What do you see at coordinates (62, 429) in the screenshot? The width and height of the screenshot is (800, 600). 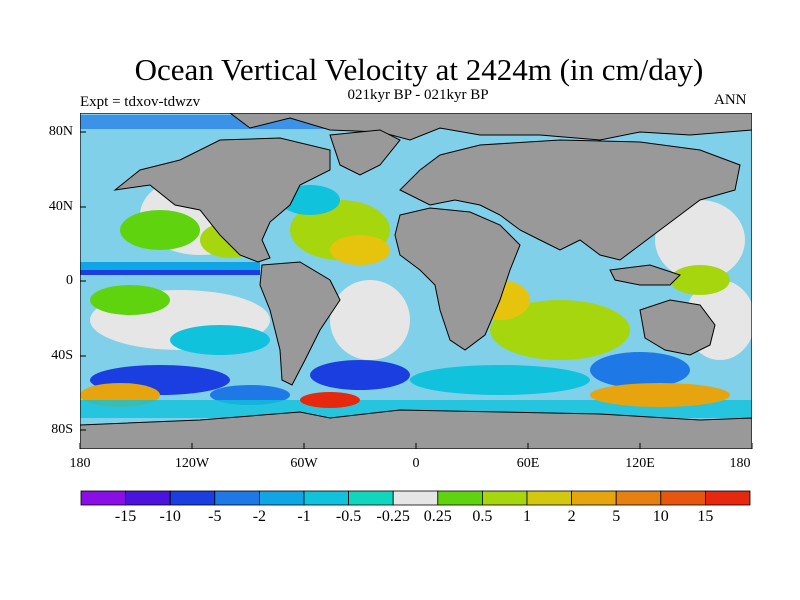 I see `lat-tick-label: 80S` at bounding box center [62, 429].